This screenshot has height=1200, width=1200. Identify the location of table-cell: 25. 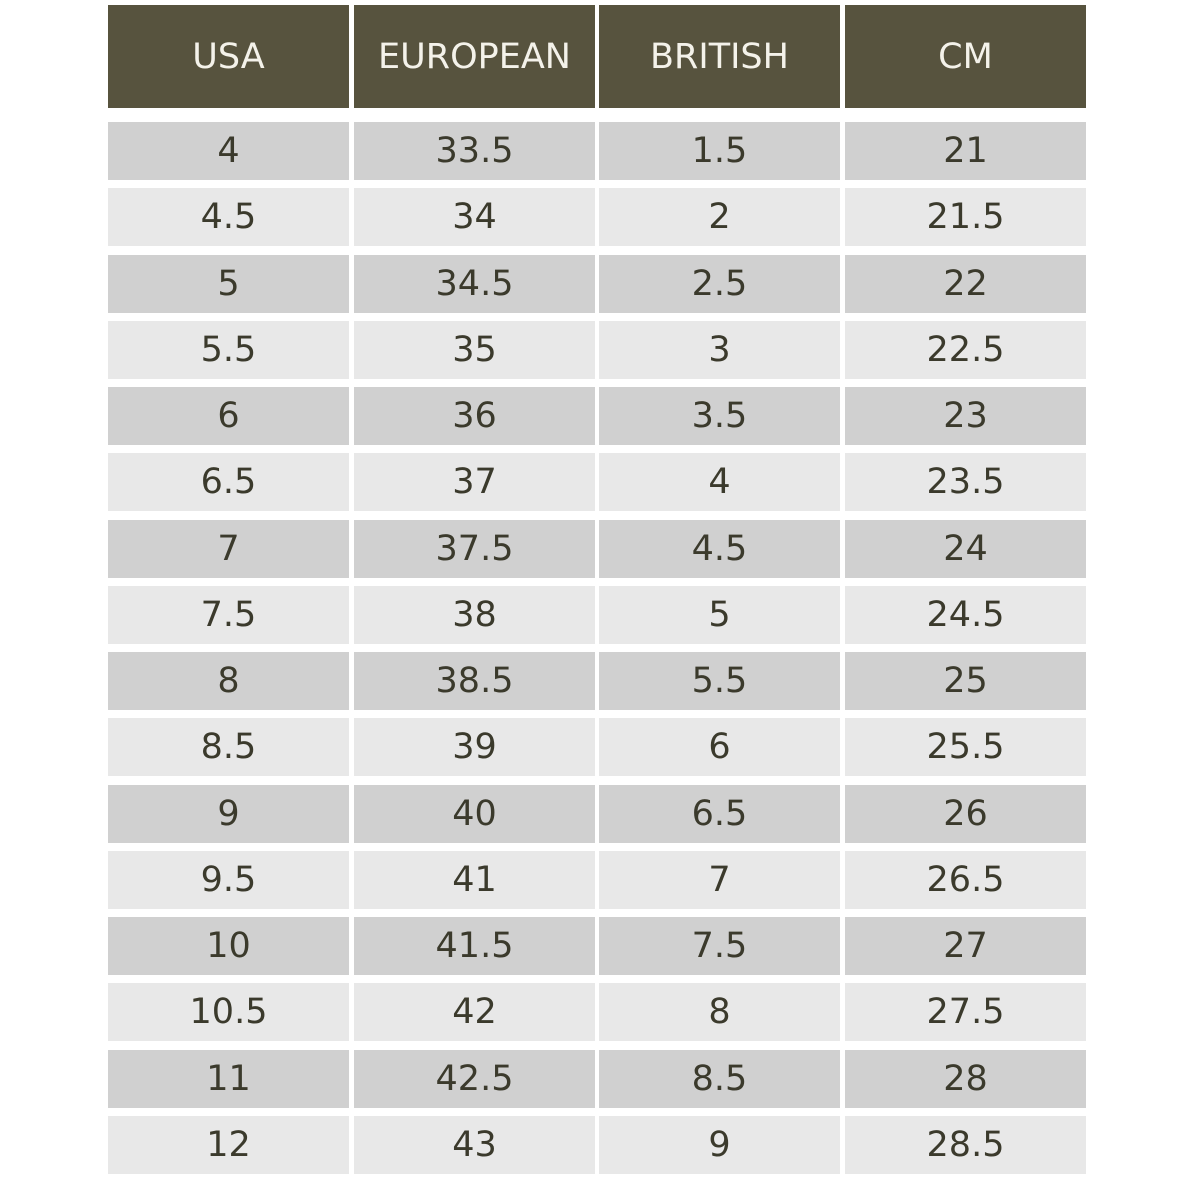
(965, 681).